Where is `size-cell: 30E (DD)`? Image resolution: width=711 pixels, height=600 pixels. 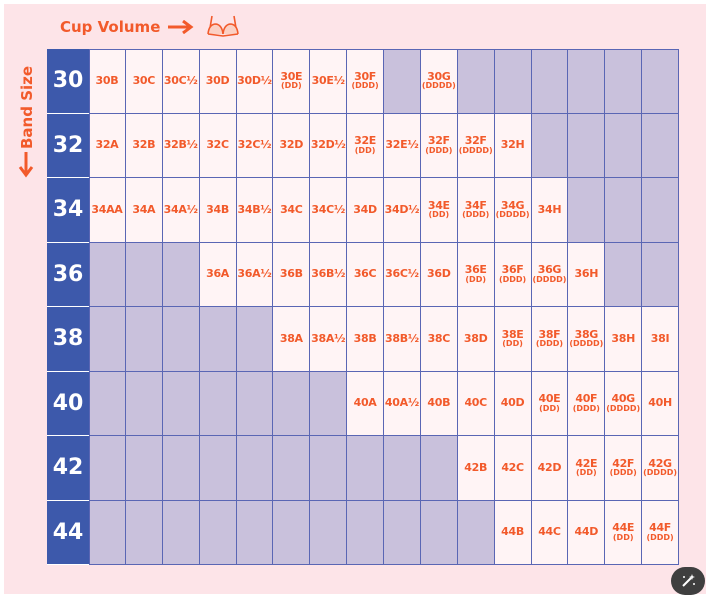 size-cell: 30E (DD) is located at coordinates (292, 81).